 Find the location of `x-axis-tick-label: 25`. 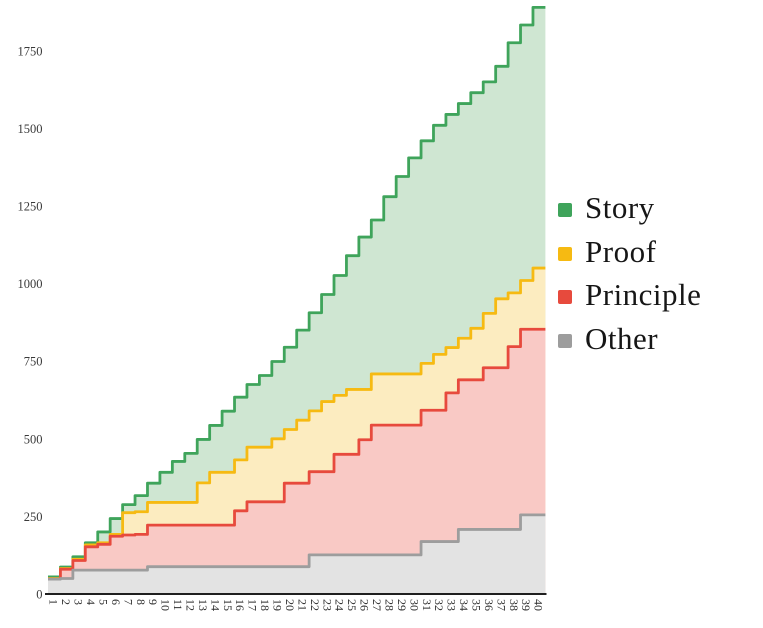

x-axis-tick-label: 25 is located at coordinates (352, 605).